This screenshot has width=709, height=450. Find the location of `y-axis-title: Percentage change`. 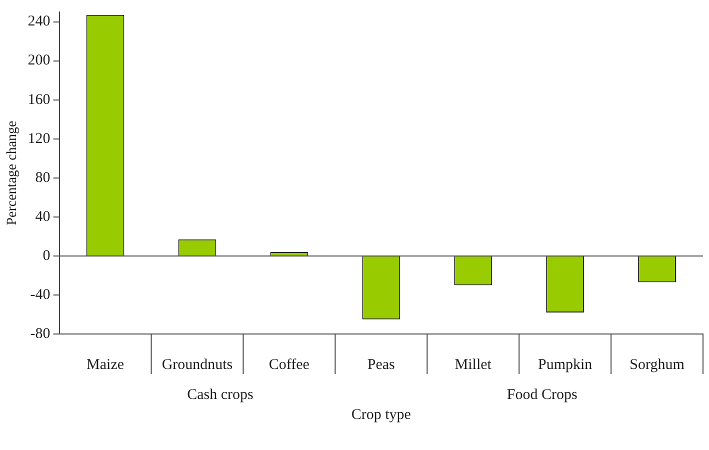

y-axis-title: Percentage change is located at coordinates (12, 173).